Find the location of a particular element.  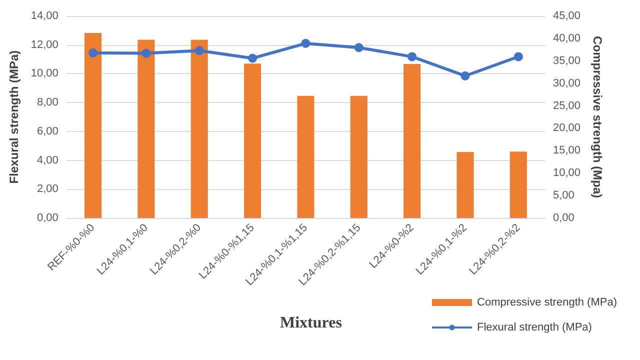

y-tick-label: 10,00 is located at coordinates (44, 74).